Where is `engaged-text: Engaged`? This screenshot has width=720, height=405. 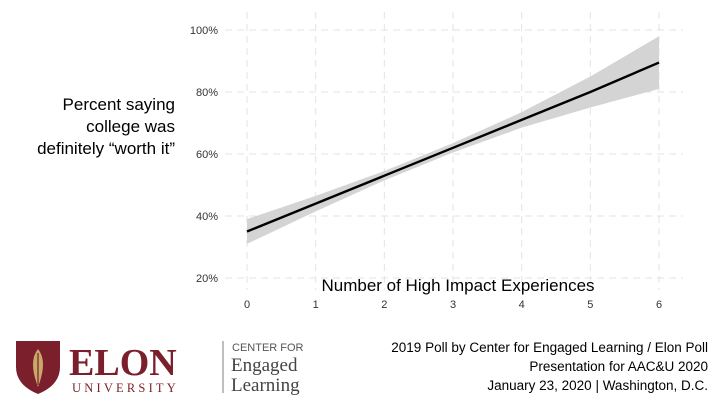
engaged-text: Engaged is located at coordinates (264, 365).